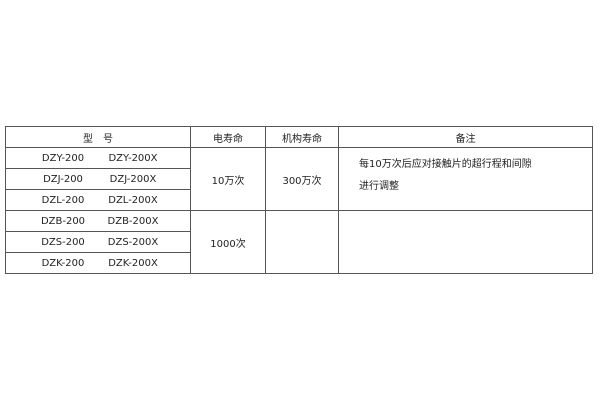  Describe the element at coordinates (133, 179) in the screenshot. I see `model-b: DZJ-200X` at that location.